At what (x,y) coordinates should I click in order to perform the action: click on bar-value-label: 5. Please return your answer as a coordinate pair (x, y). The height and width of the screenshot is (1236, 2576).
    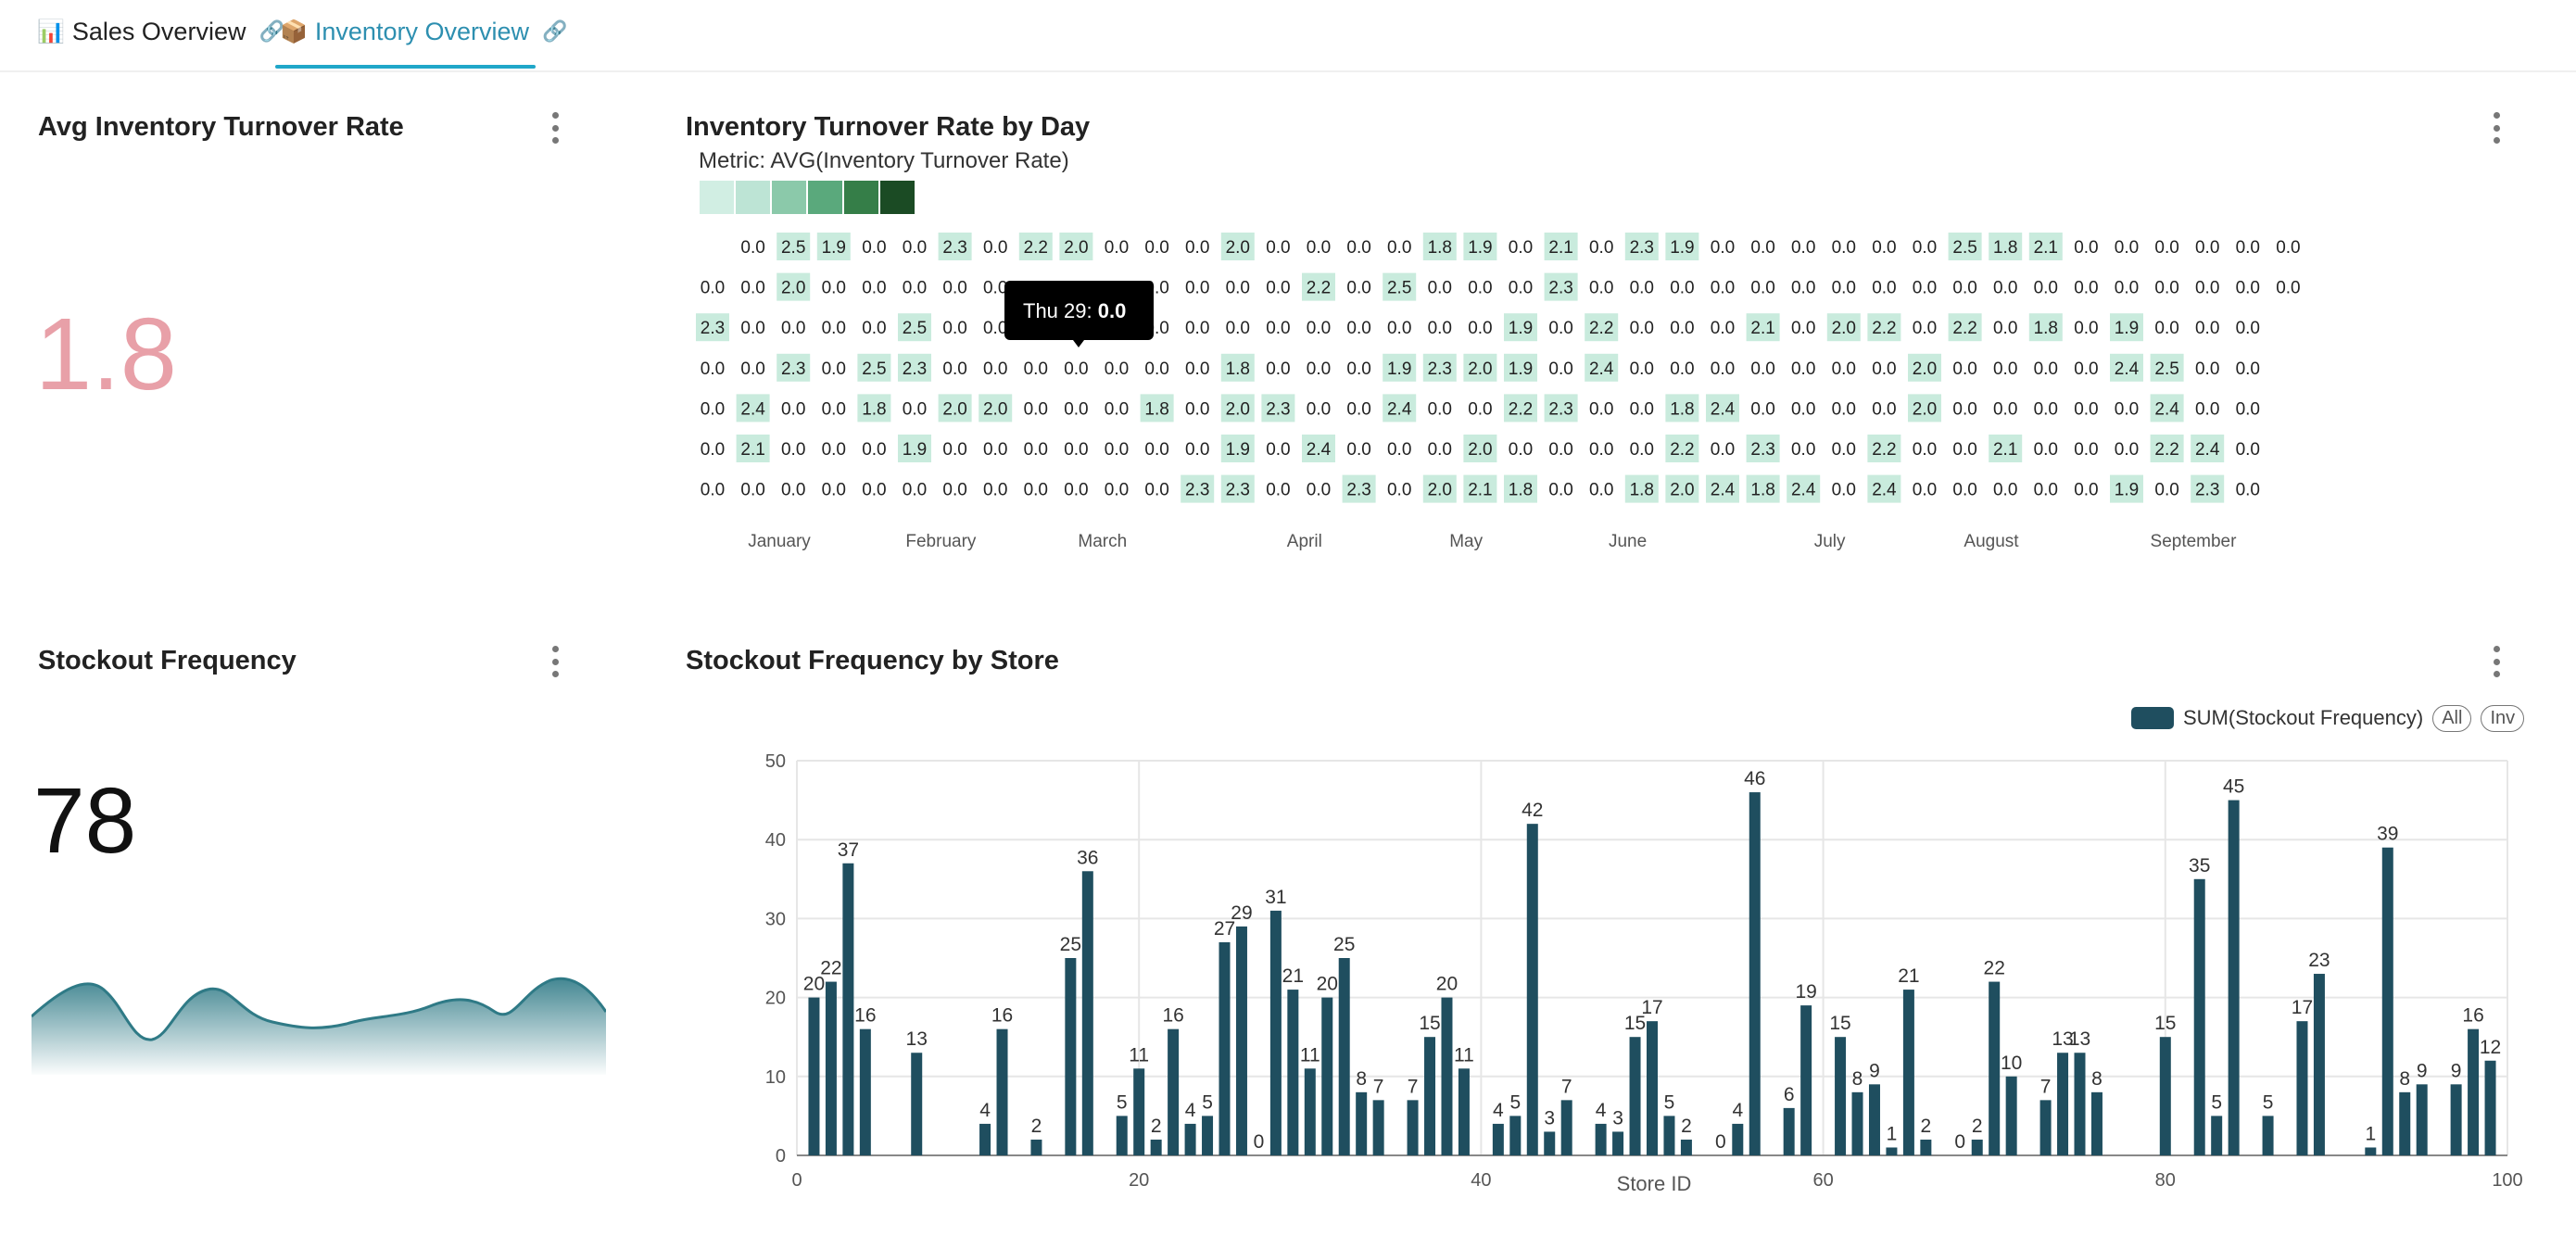
    Looking at the image, I should click on (1122, 1102).